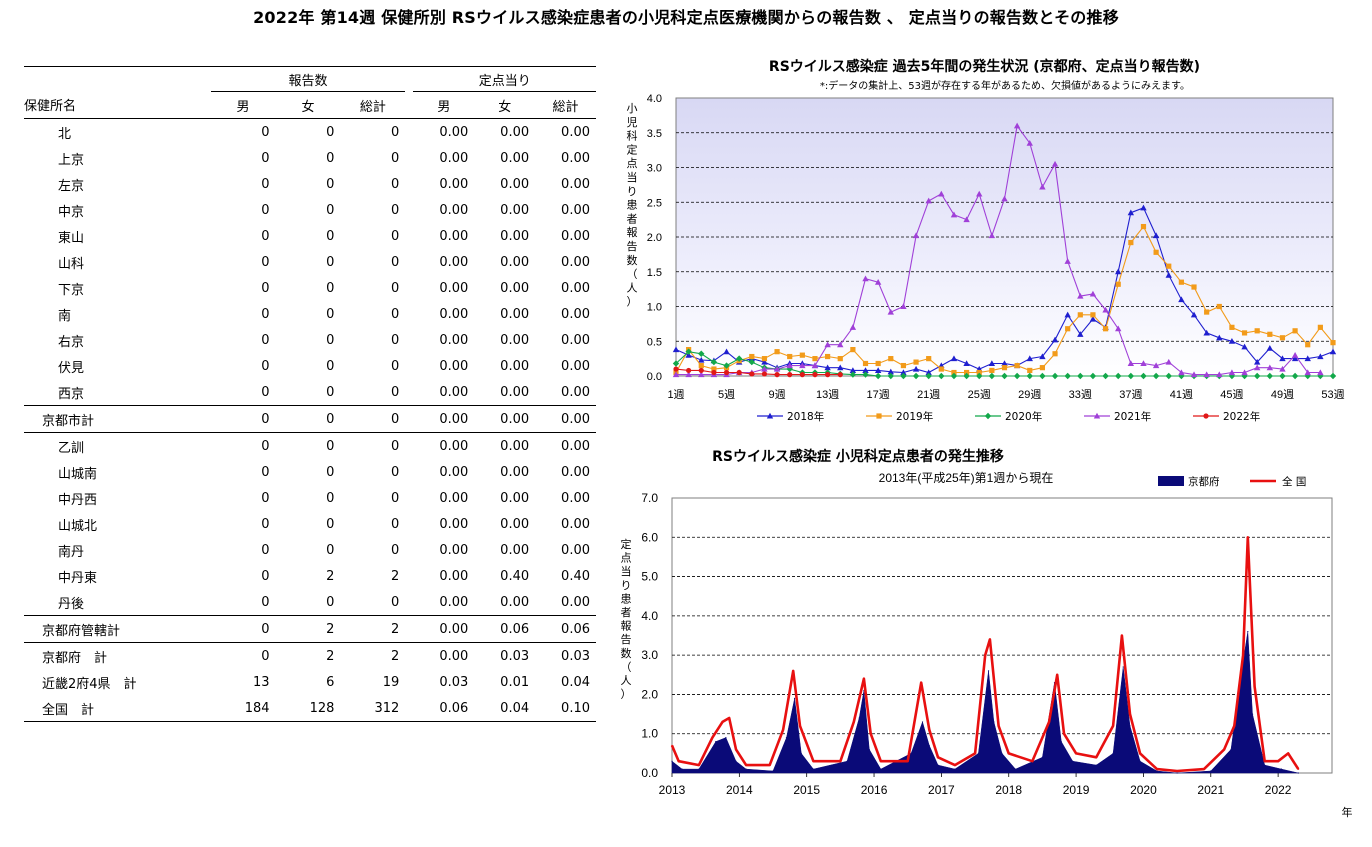 This screenshot has height=847, width=1372. I want to click on cell-per-total: 0.00, so click(575, 236).